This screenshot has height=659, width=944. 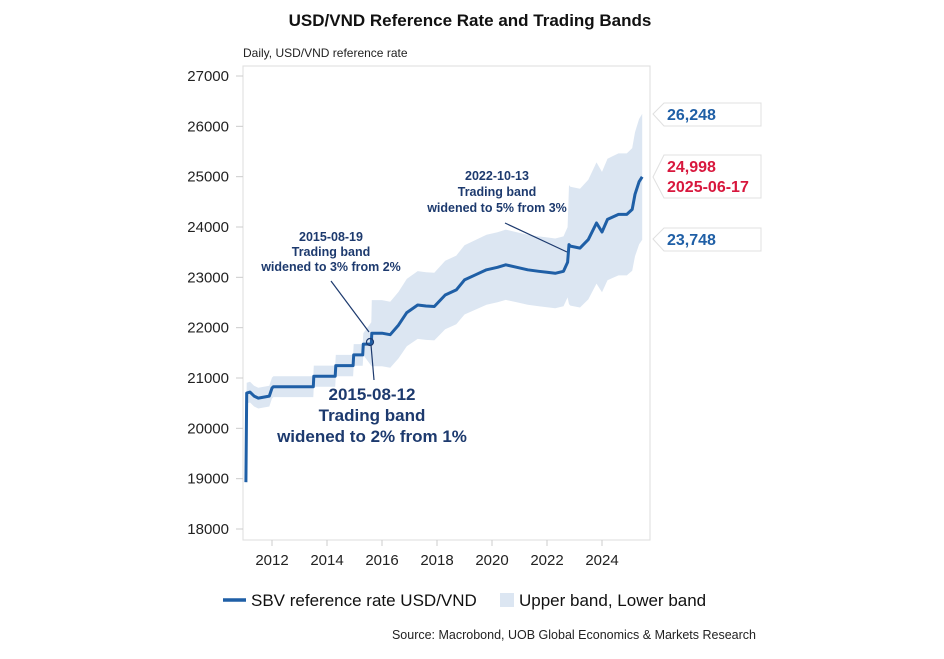 What do you see at coordinates (326, 560) in the screenshot?
I see `x-tick-label: 2014` at bounding box center [326, 560].